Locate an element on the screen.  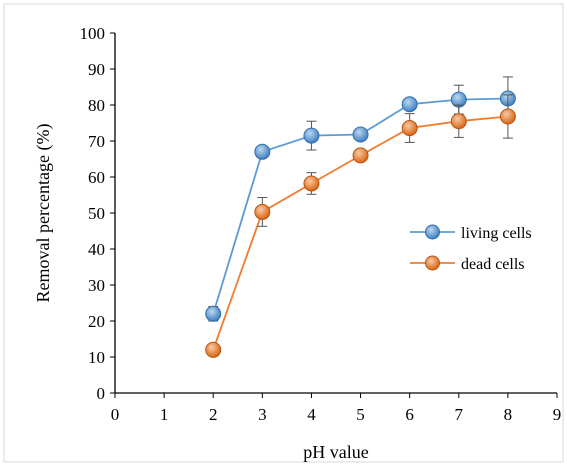
y-tick-label: 10 is located at coordinates (96, 357).